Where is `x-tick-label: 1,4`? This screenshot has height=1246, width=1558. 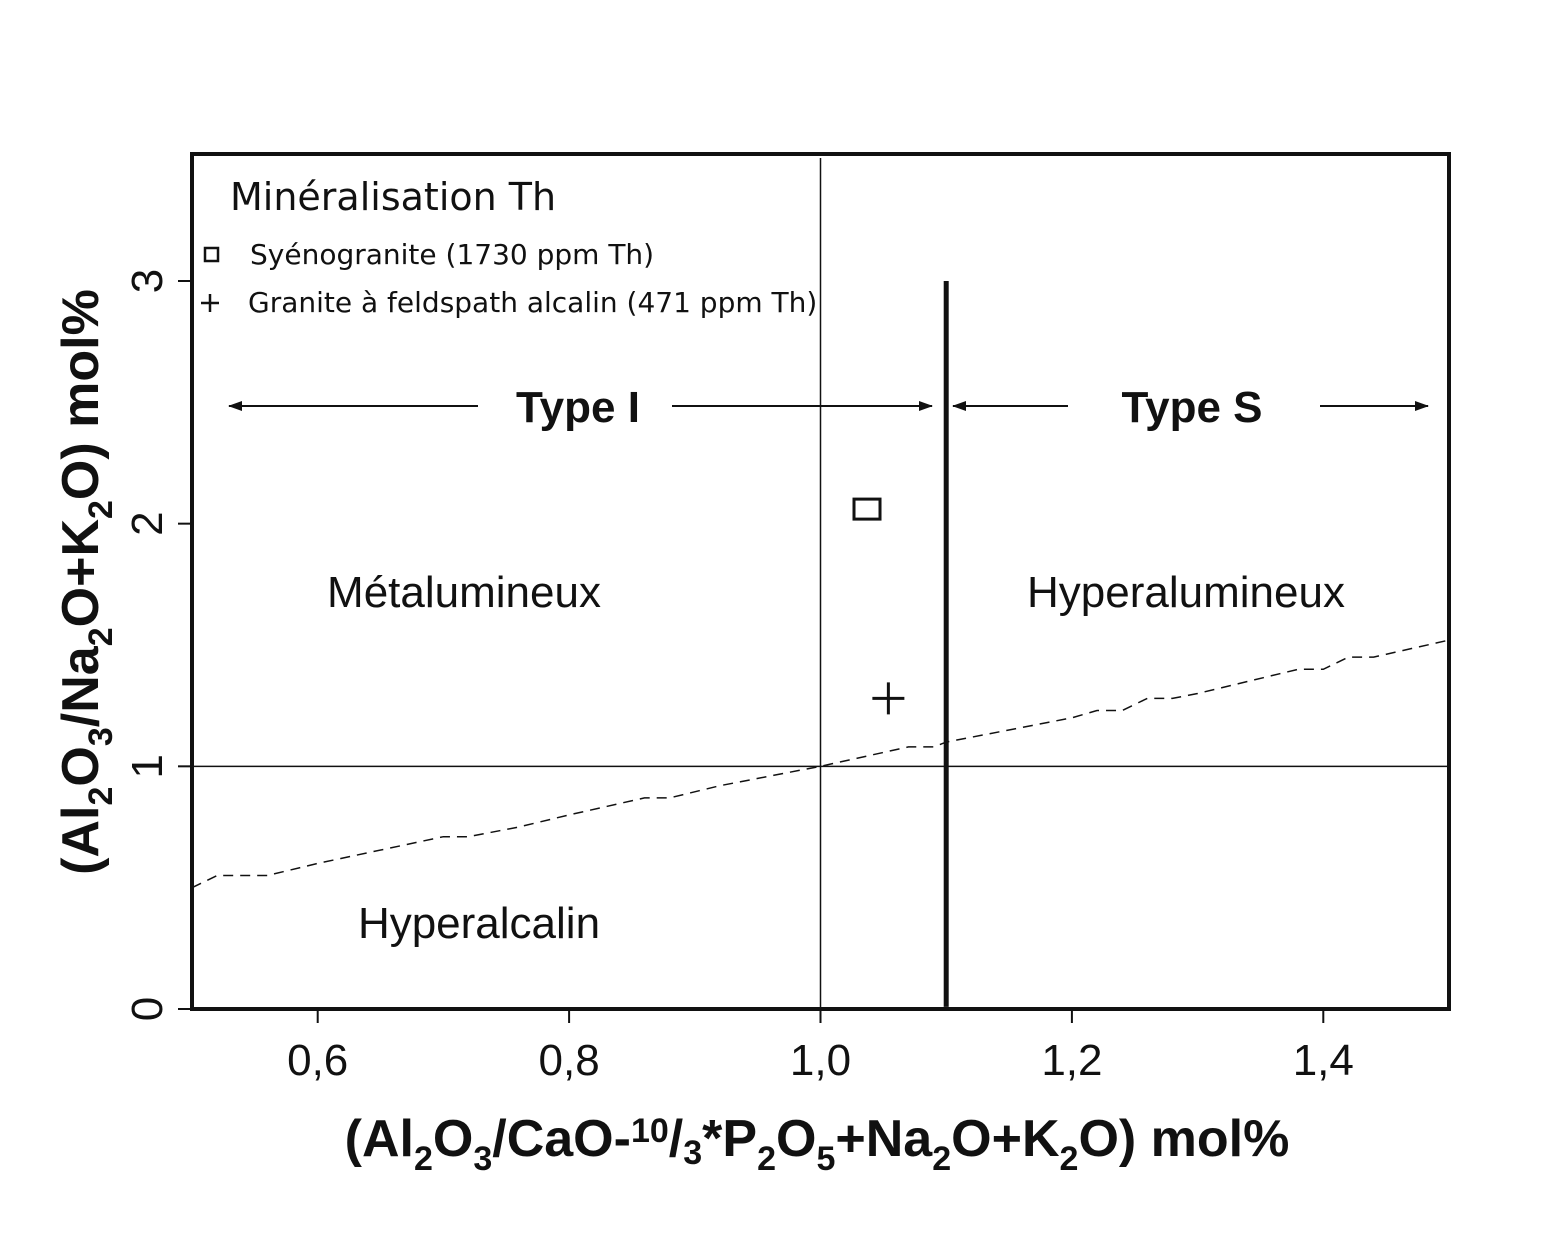
x-tick-label: 1,4 is located at coordinates (1323, 1060).